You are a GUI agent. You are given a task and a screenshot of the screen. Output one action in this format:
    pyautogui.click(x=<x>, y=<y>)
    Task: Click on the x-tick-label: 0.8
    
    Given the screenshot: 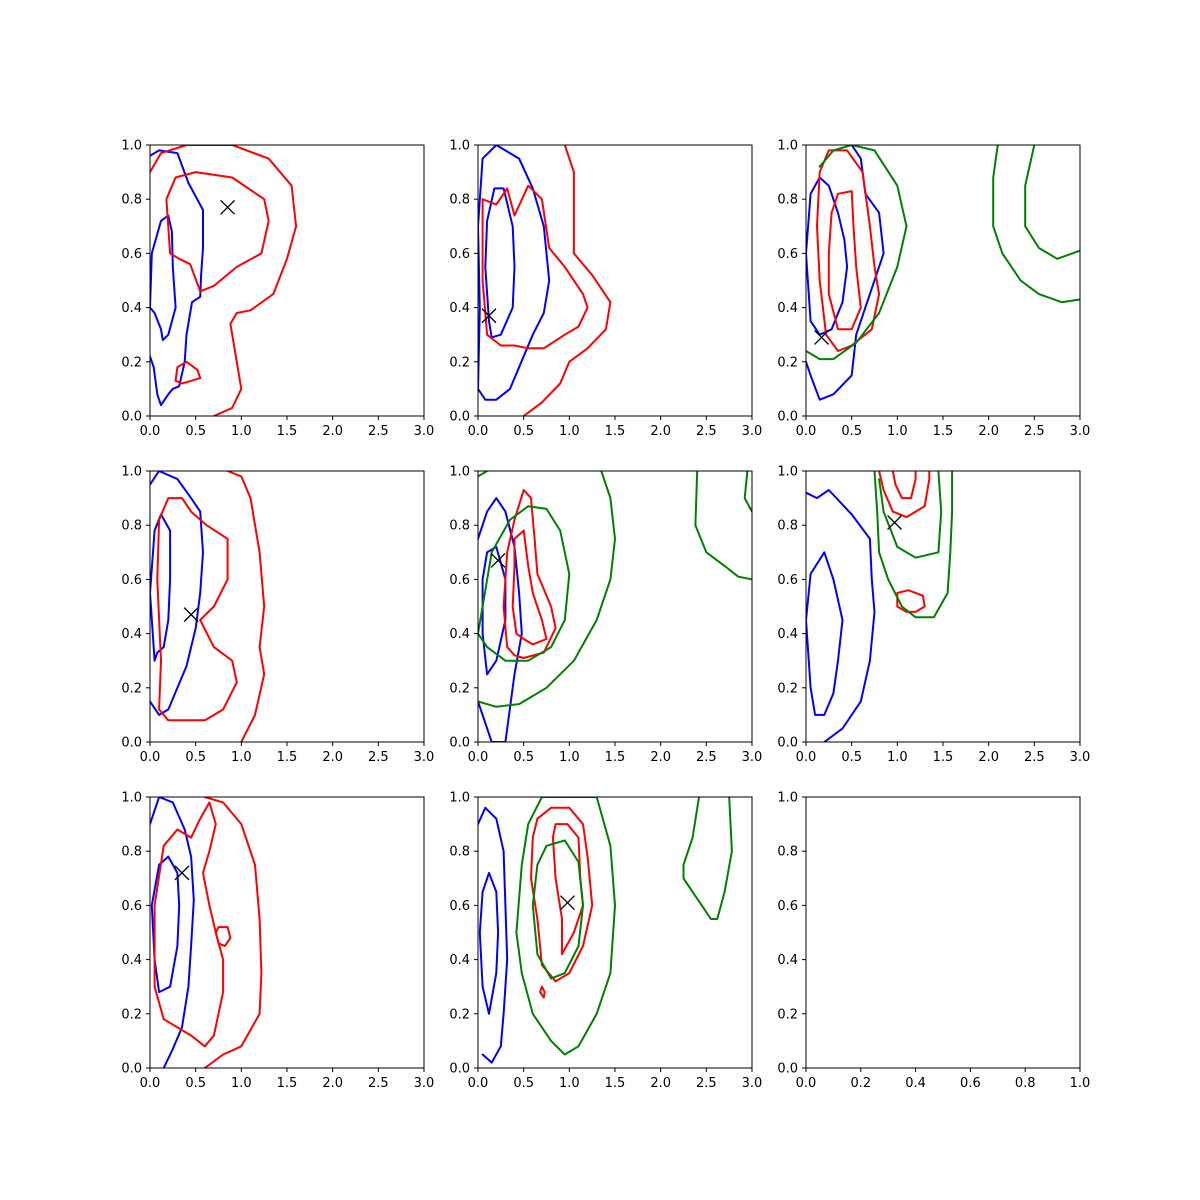 What is the action you would take?
    pyautogui.click(x=1025, y=1083)
    